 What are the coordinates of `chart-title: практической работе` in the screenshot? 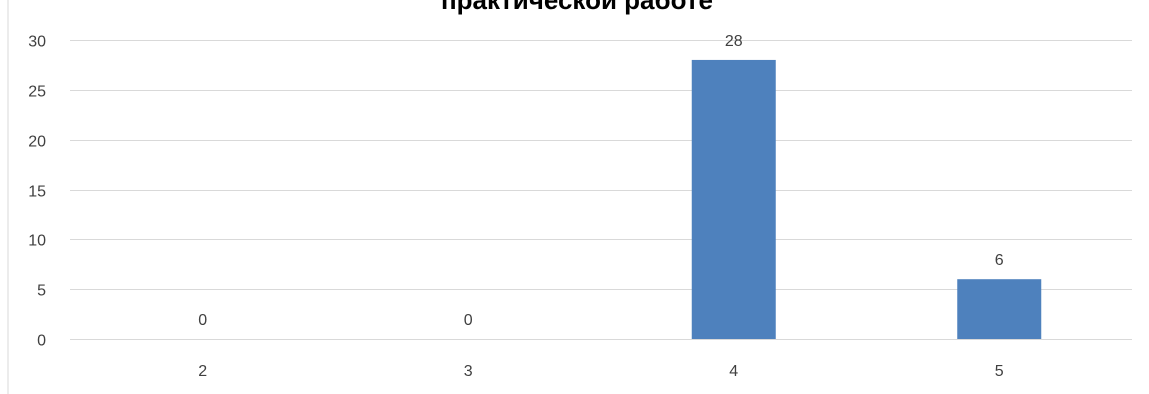 It's located at (577, 7).